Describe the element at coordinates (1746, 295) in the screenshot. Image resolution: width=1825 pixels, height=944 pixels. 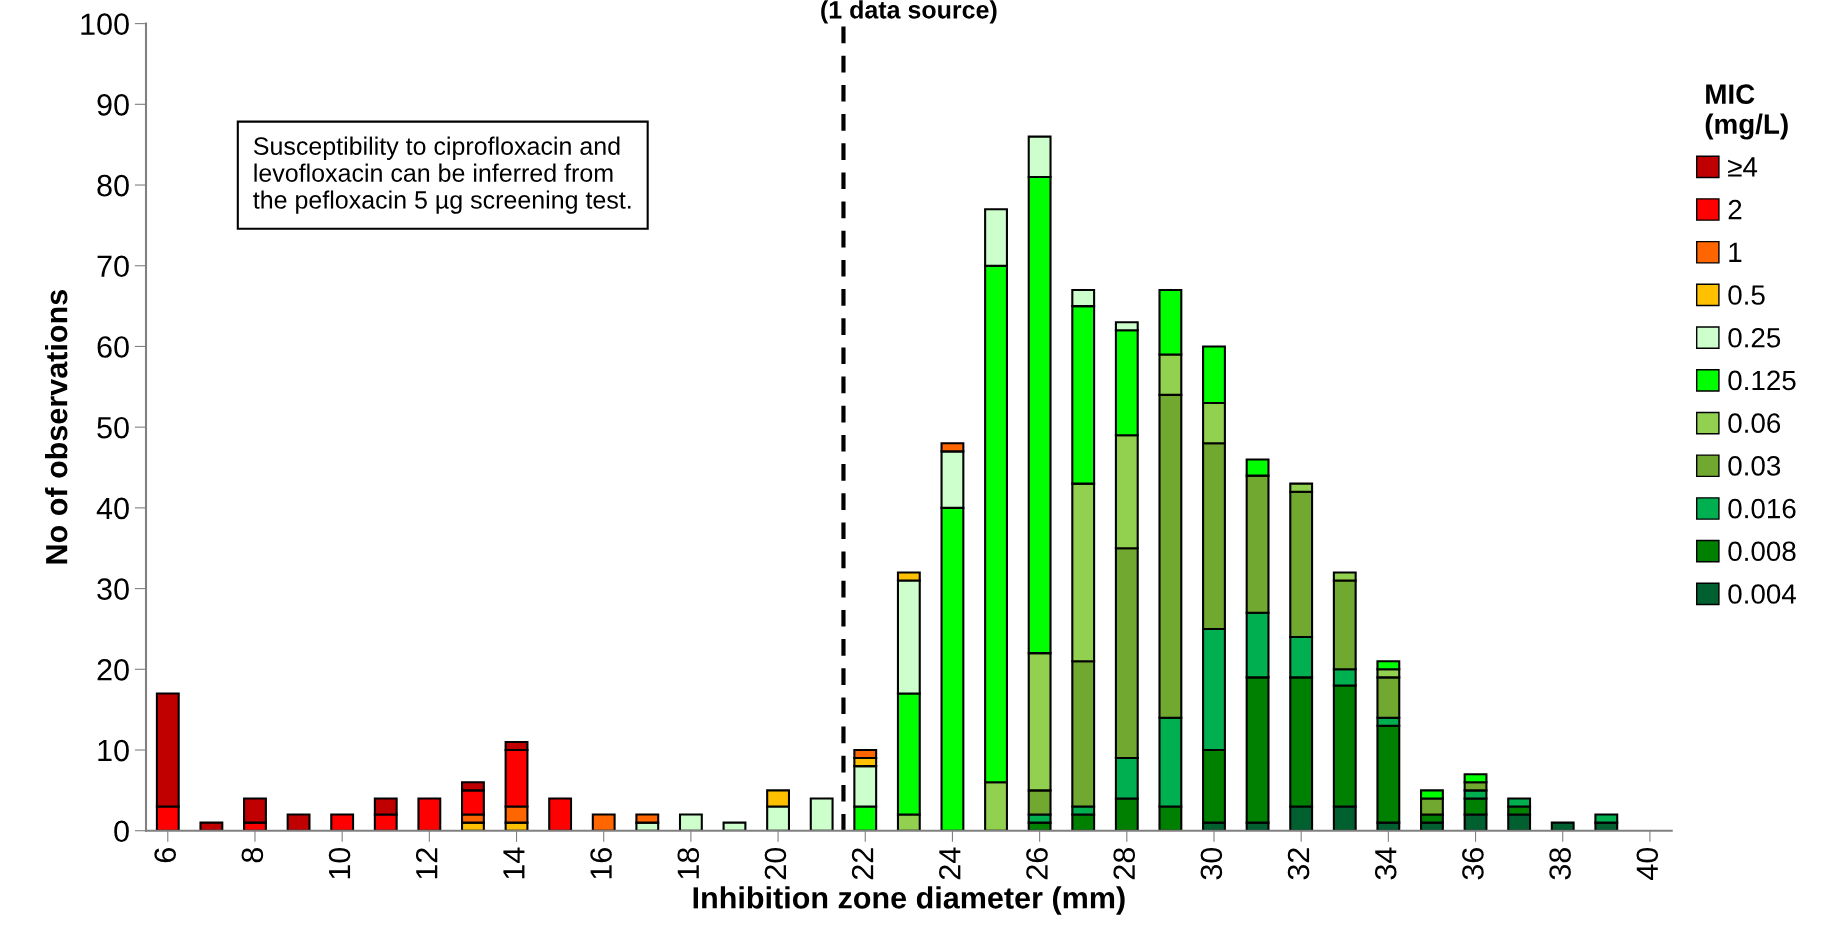
I see `legend-label: 0.5` at that location.